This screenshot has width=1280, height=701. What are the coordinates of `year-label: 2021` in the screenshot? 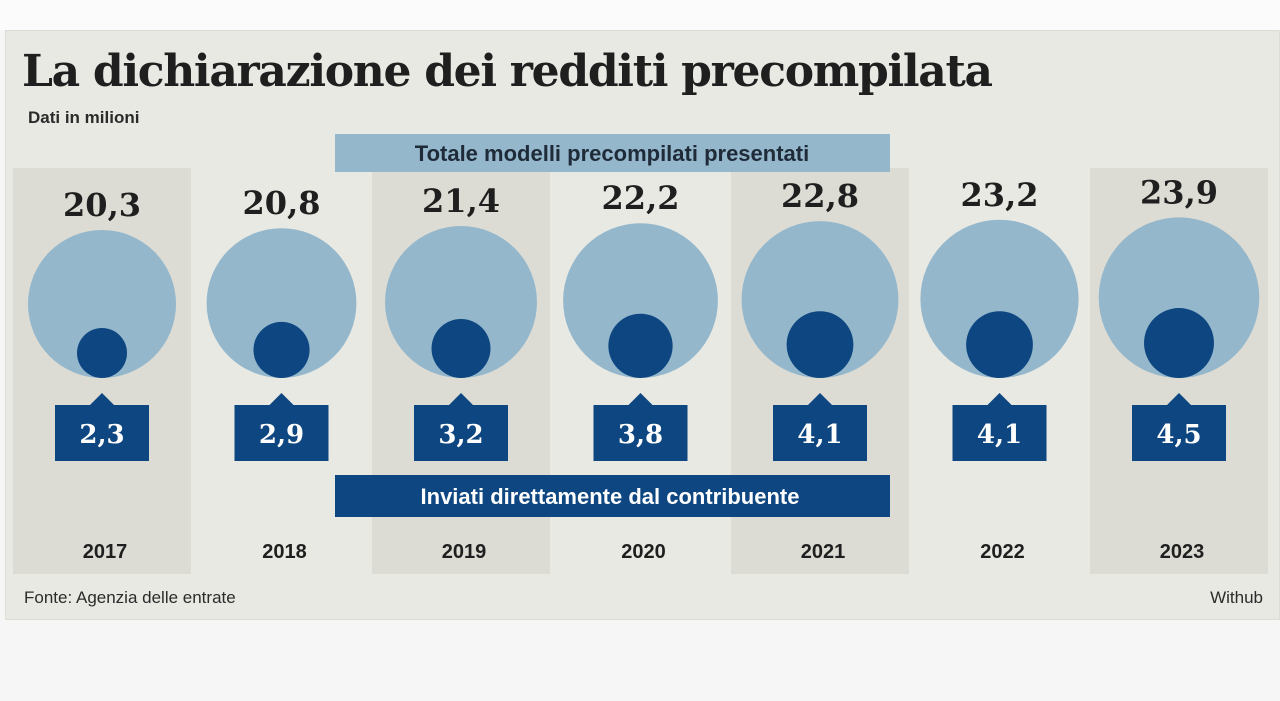 It's located at (823, 552).